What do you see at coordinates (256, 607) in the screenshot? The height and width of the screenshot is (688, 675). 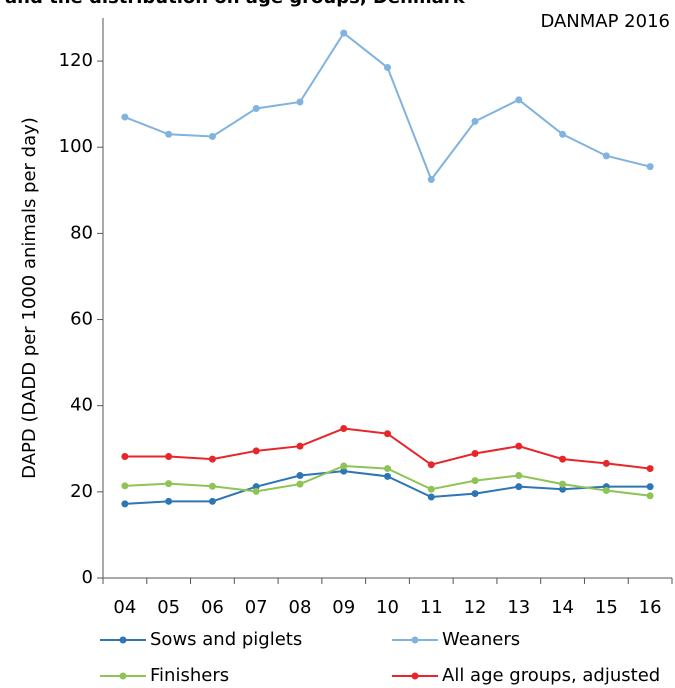 I see `x-tick-label: 07` at bounding box center [256, 607].